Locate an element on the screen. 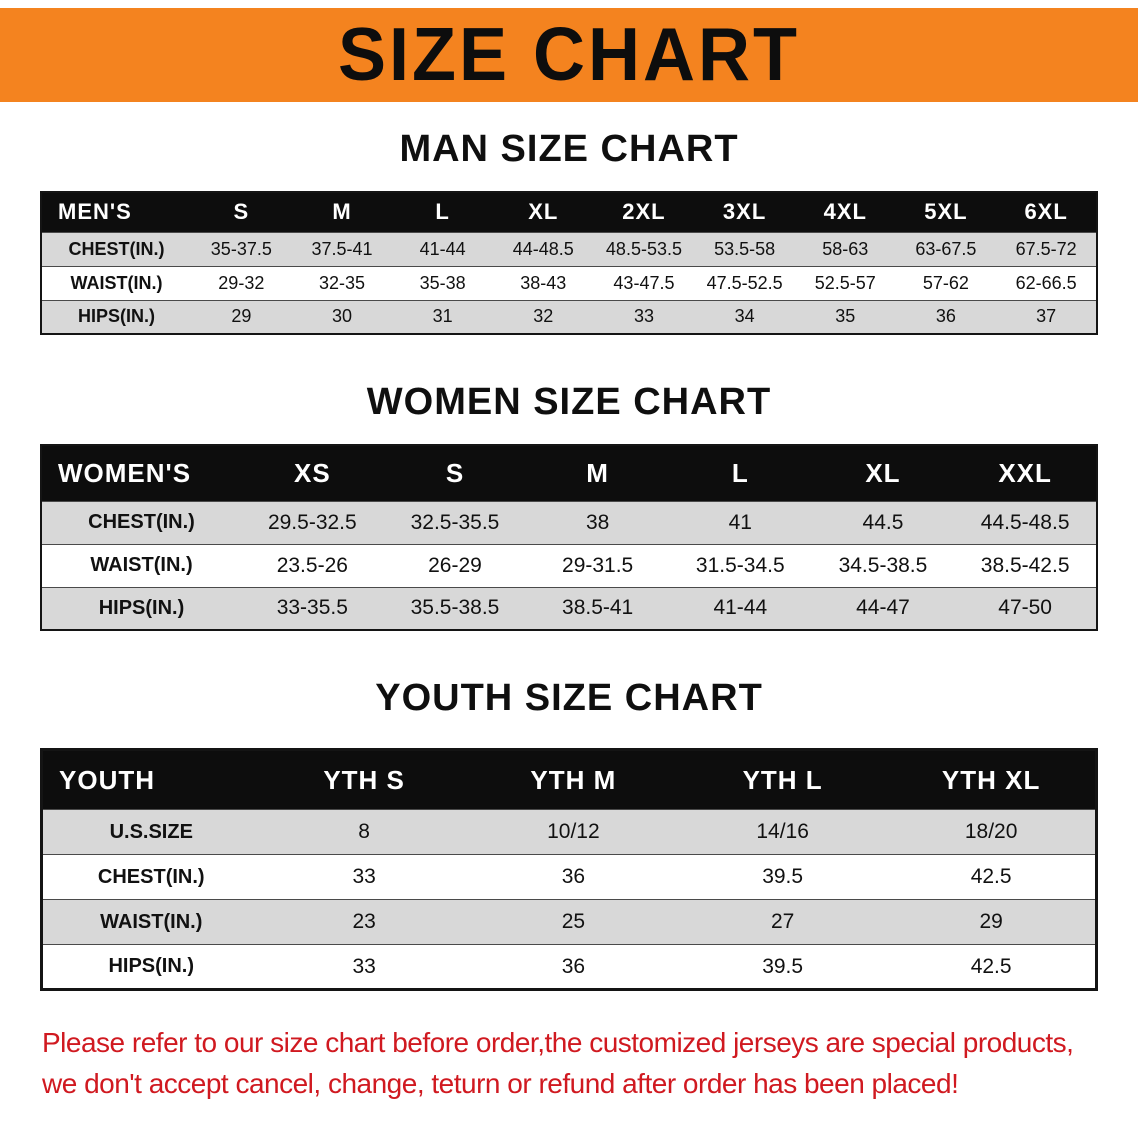  size-value-cell: 33 is located at coordinates (364, 967).